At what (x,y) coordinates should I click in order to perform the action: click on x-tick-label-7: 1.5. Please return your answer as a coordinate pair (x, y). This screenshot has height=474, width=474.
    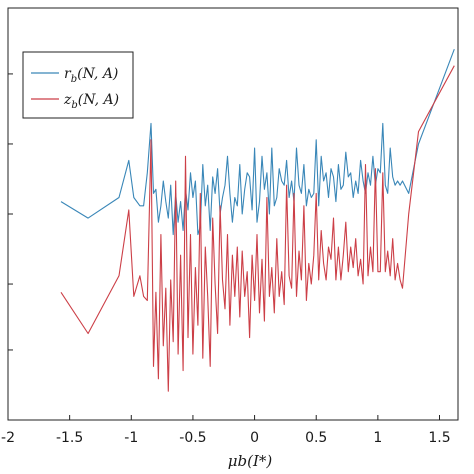
    Looking at the image, I should click on (439, 438).